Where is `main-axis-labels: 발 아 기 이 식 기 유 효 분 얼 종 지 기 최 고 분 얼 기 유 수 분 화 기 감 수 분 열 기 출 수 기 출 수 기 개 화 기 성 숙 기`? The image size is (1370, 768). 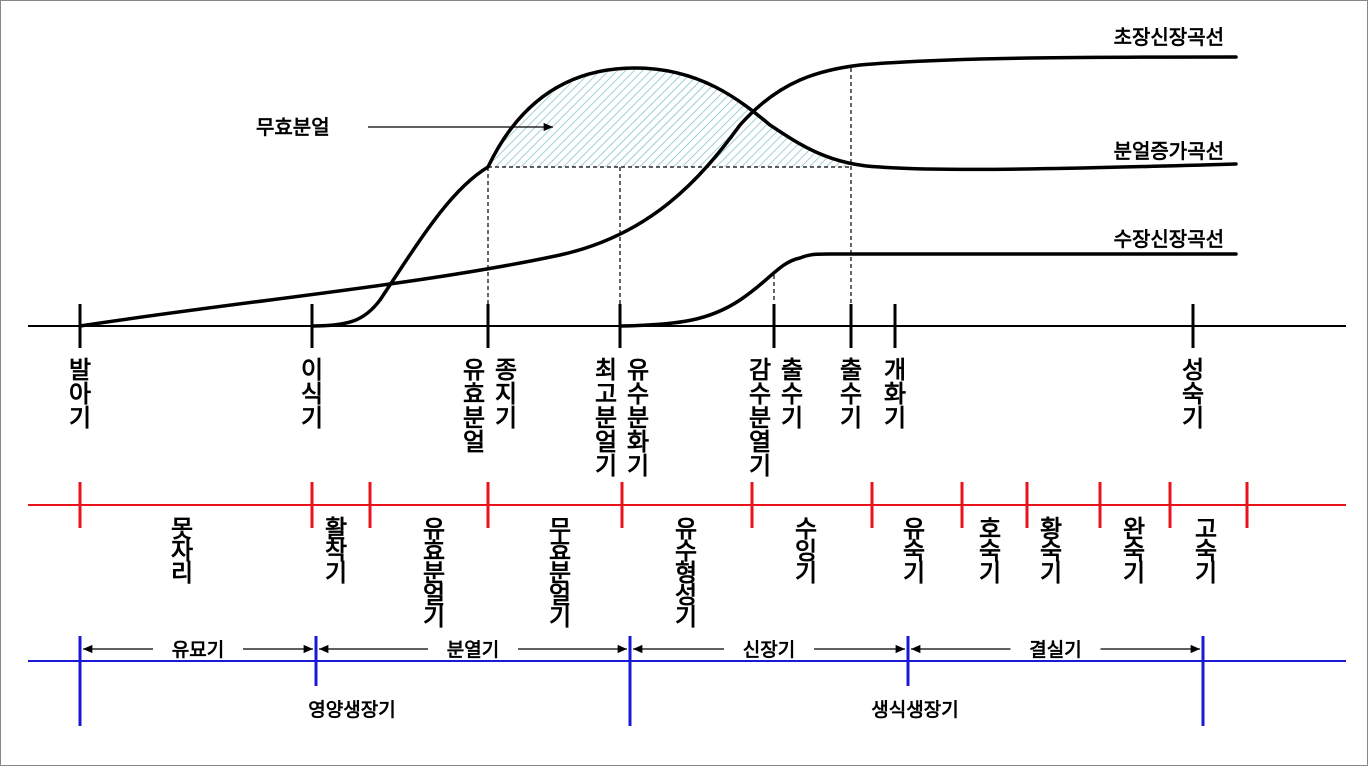
main-axis-labels: 발 아 기 이 식 기 유 효 분 얼 종 지 기 최 고 분 얼 기 유 수 분 화 기 감 수 분 열 기 출 수 기 출 수 기 개 화 기 성 숙 기 is located at coordinates (636, 418).